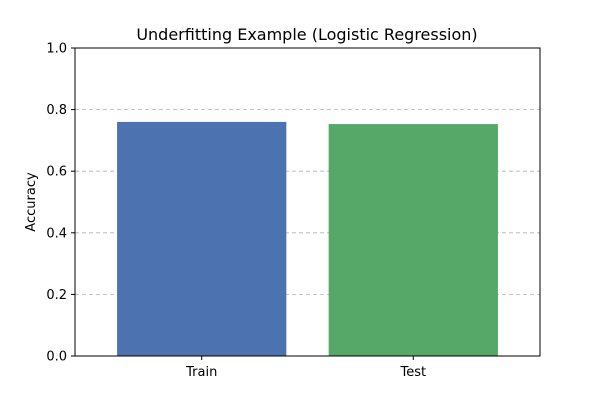 This screenshot has height=405, width=600. What do you see at coordinates (56, 233) in the screenshot?
I see `y-tick-label: 0.4` at bounding box center [56, 233].